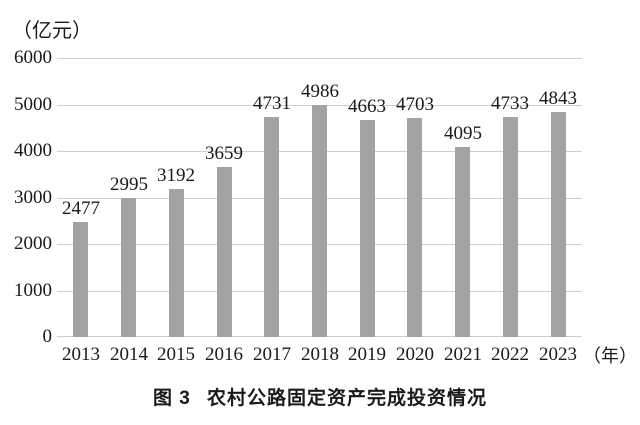 The height and width of the screenshot is (425, 640). I want to click on bar-value-label: 2995, so click(129, 184).